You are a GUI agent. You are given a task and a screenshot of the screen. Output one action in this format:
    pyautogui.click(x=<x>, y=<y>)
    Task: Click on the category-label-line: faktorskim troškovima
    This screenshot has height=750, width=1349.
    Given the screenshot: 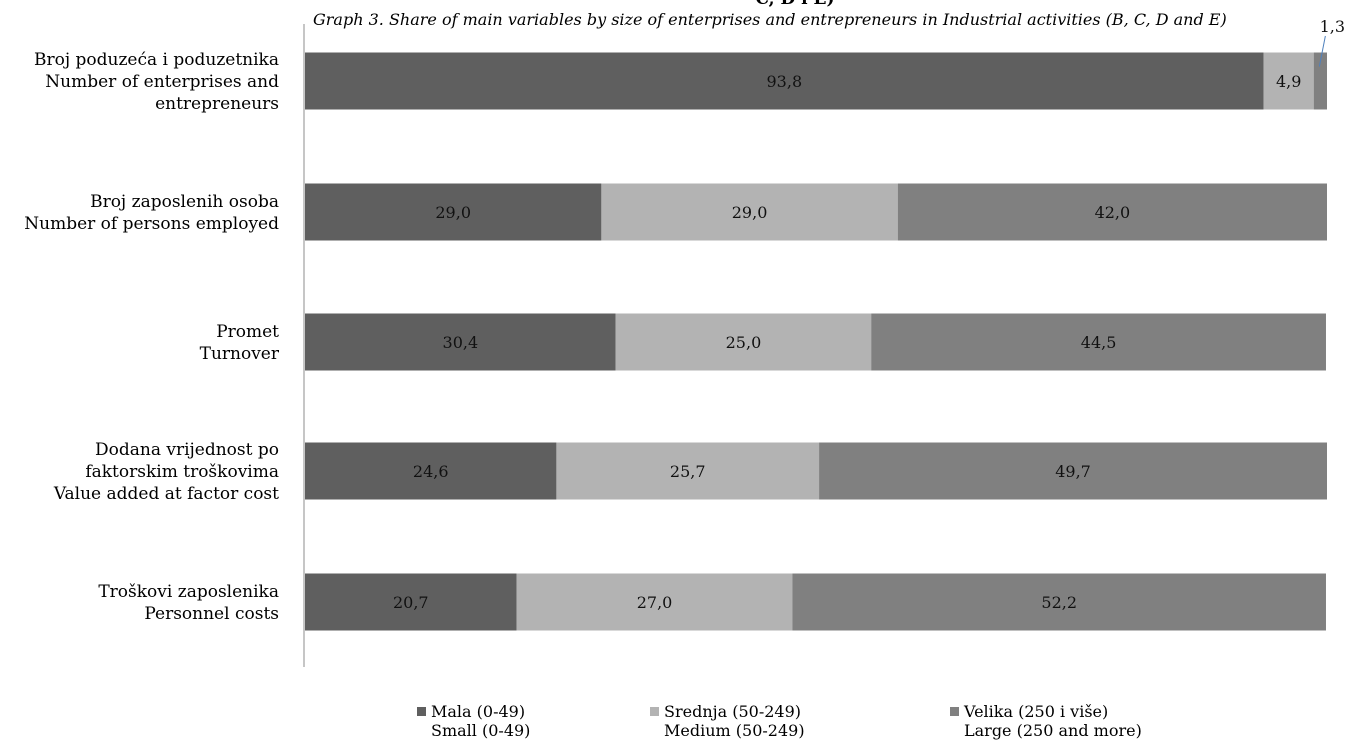 What is the action you would take?
    pyautogui.click(x=182, y=472)
    